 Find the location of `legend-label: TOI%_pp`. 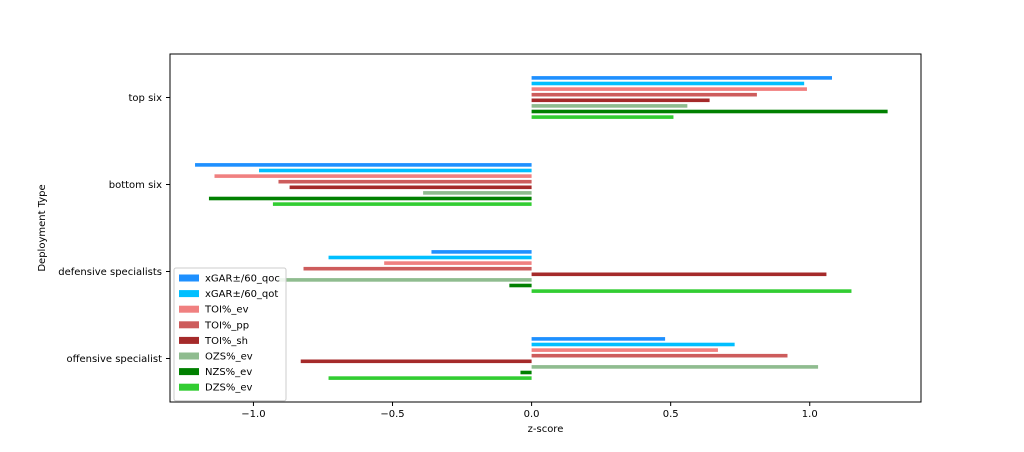

legend-label: TOI%_pp is located at coordinates (226, 325).